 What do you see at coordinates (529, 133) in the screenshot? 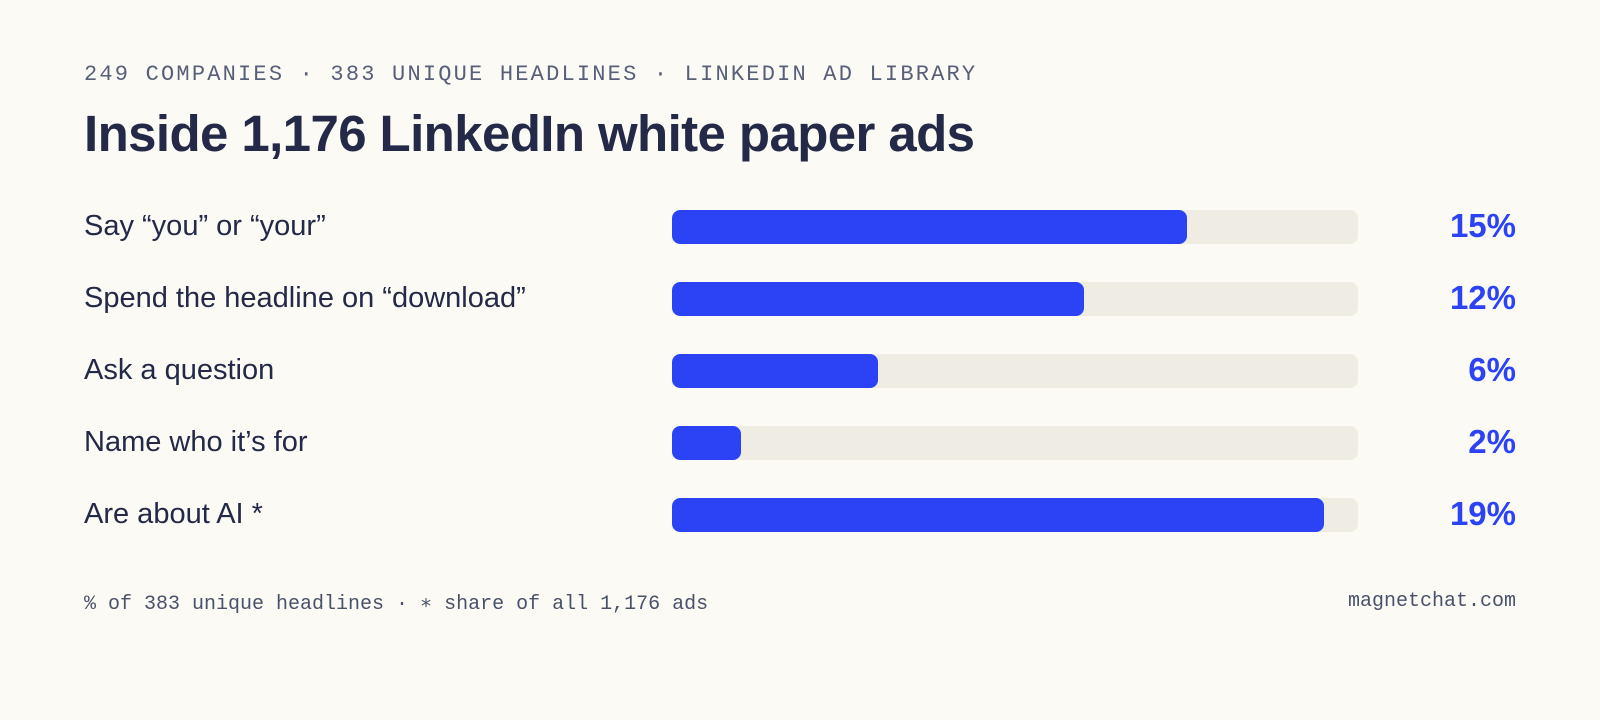
I see `chart-title: Inside 1,176 LinkedIn white paper ads` at bounding box center [529, 133].